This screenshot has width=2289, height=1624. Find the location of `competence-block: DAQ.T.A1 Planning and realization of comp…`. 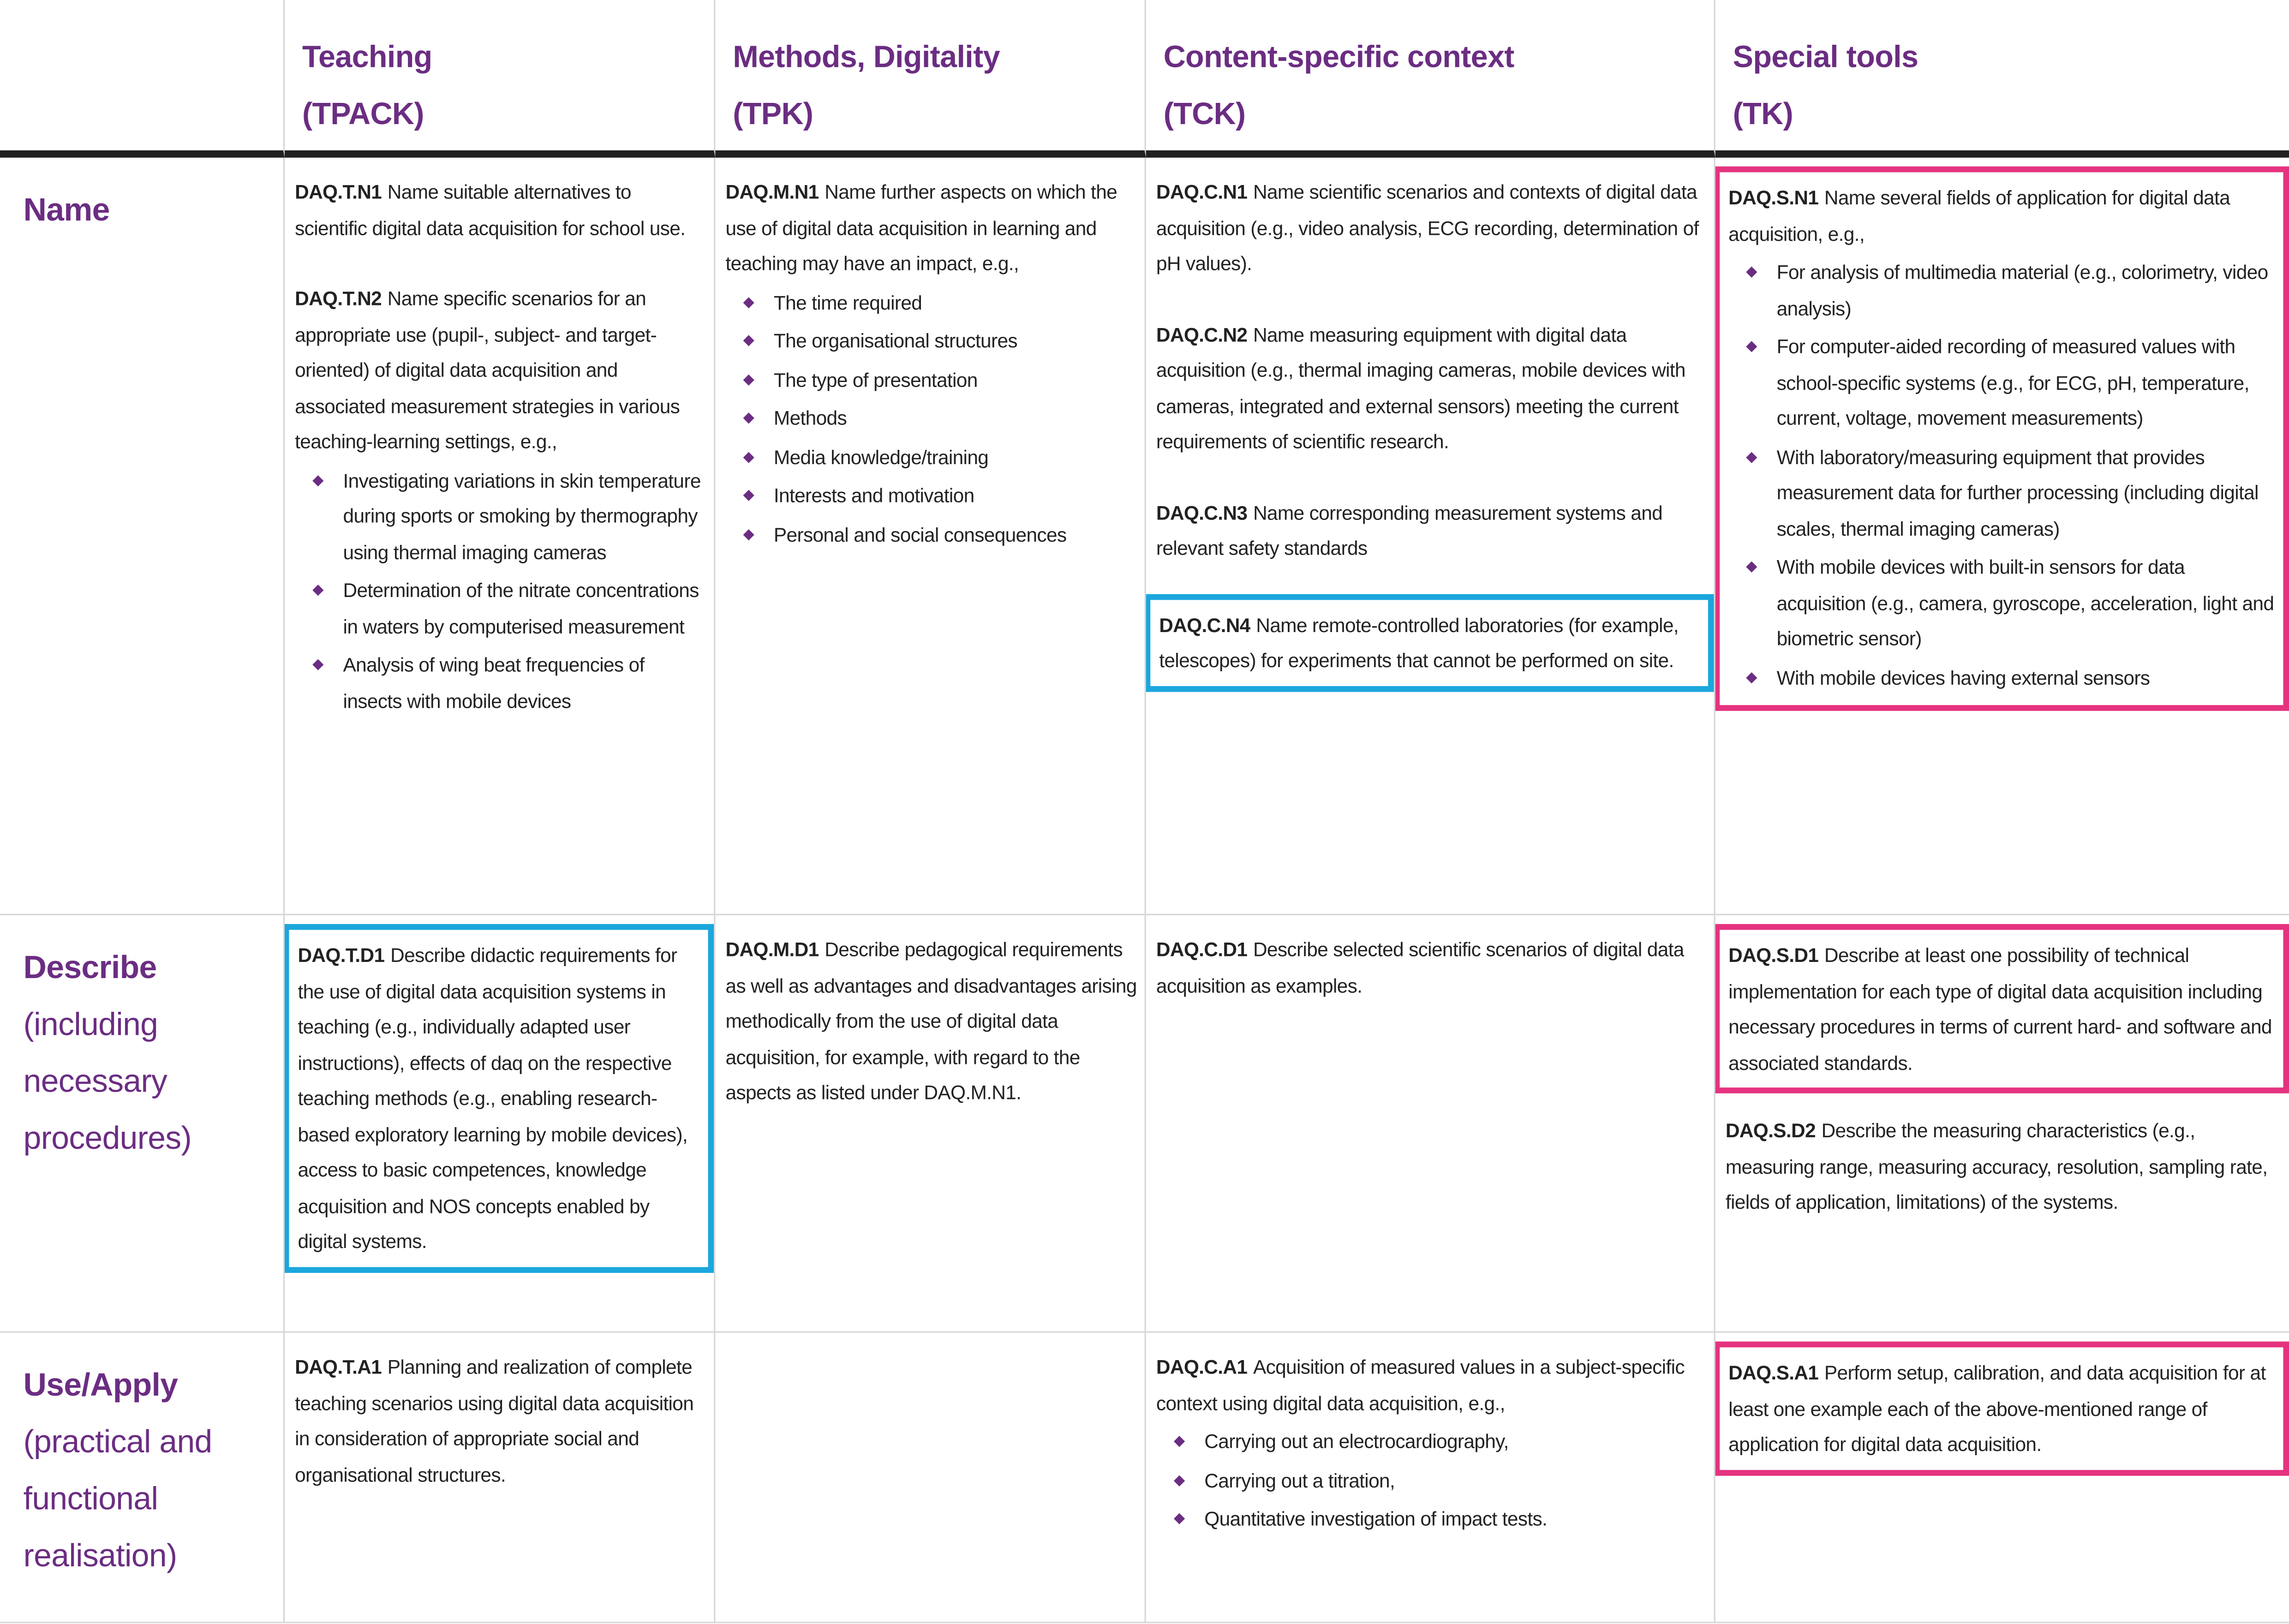

competence-block: DAQ.T.A1 Planning and realization of comp… is located at coordinates (502, 1421).